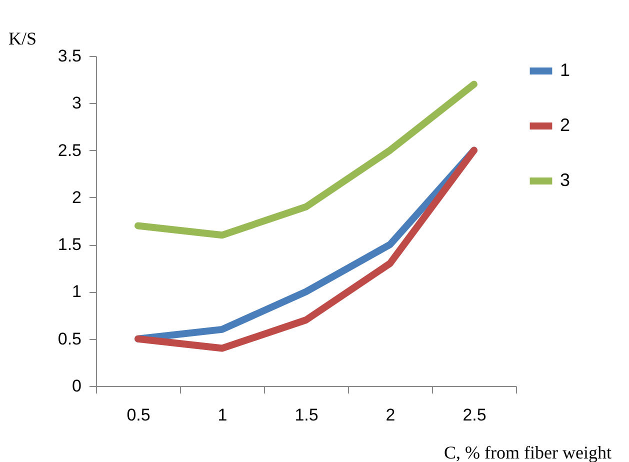 The width and height of the screenshot is (629, 462). I want to click on y-tick-label: 3, so click(77, 103).